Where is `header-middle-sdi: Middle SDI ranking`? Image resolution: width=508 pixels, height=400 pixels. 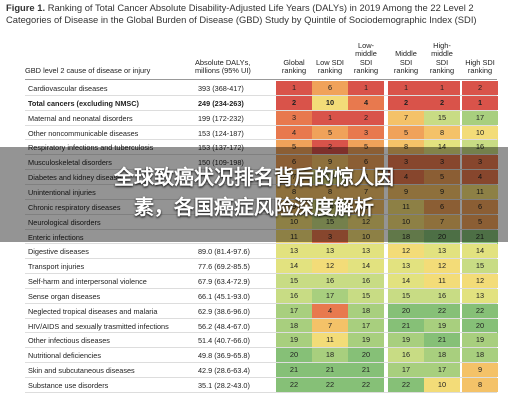
header-middle-sdi: Middle SDI ranking is located at coordinates (406, 62).